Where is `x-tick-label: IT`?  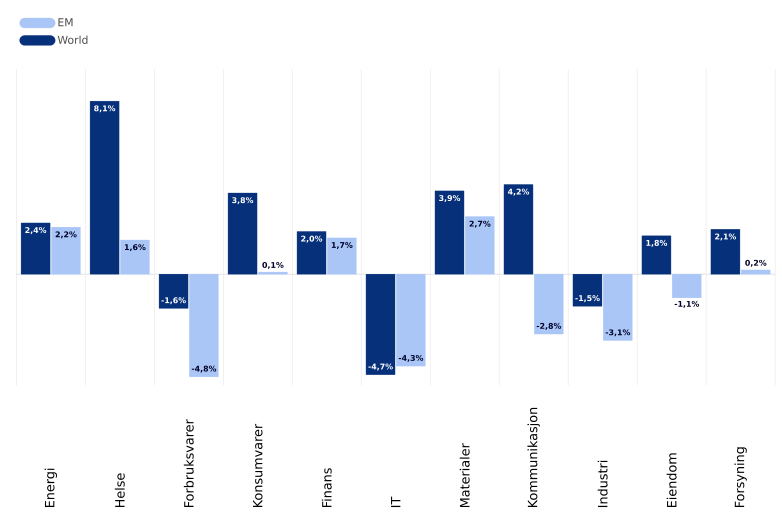 x-tick-label: IT is located at coordinates (395, 502).